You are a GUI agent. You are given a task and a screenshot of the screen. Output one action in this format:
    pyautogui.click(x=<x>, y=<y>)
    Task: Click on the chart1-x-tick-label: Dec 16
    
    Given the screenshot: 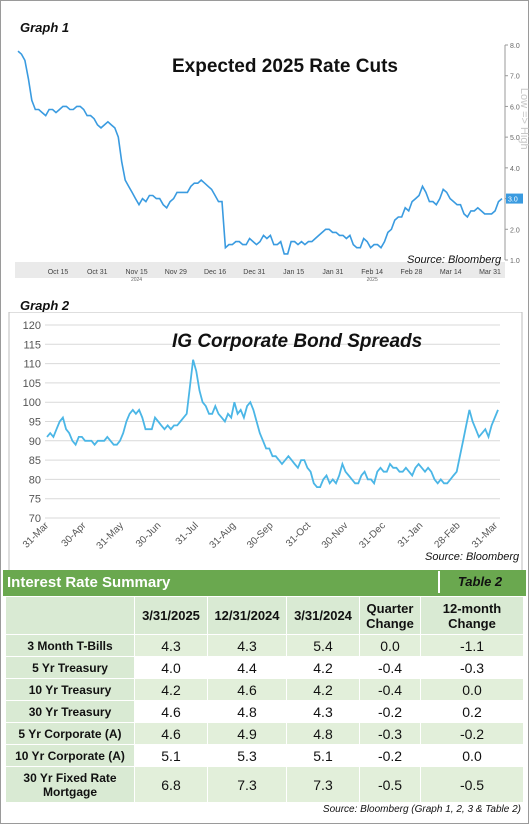 What is the action you would take?
    pyautogui.click(x=215, y=272)
    